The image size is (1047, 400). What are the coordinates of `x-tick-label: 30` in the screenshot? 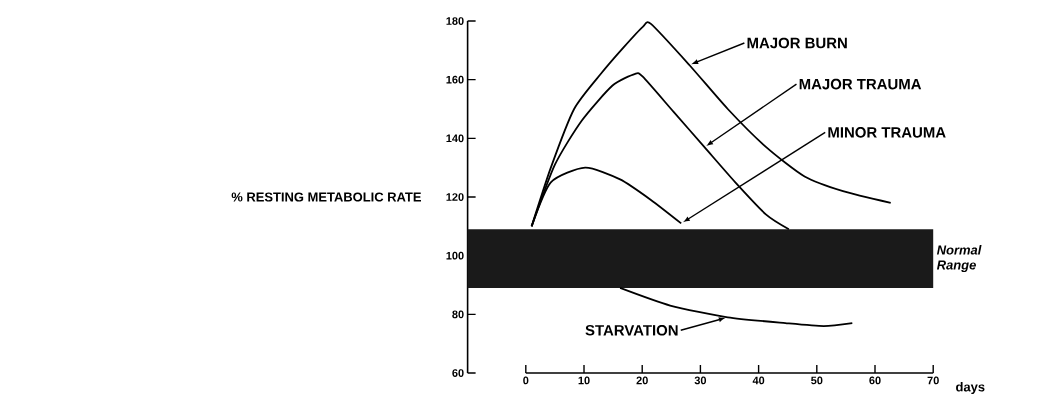 It's located at (700, 380).